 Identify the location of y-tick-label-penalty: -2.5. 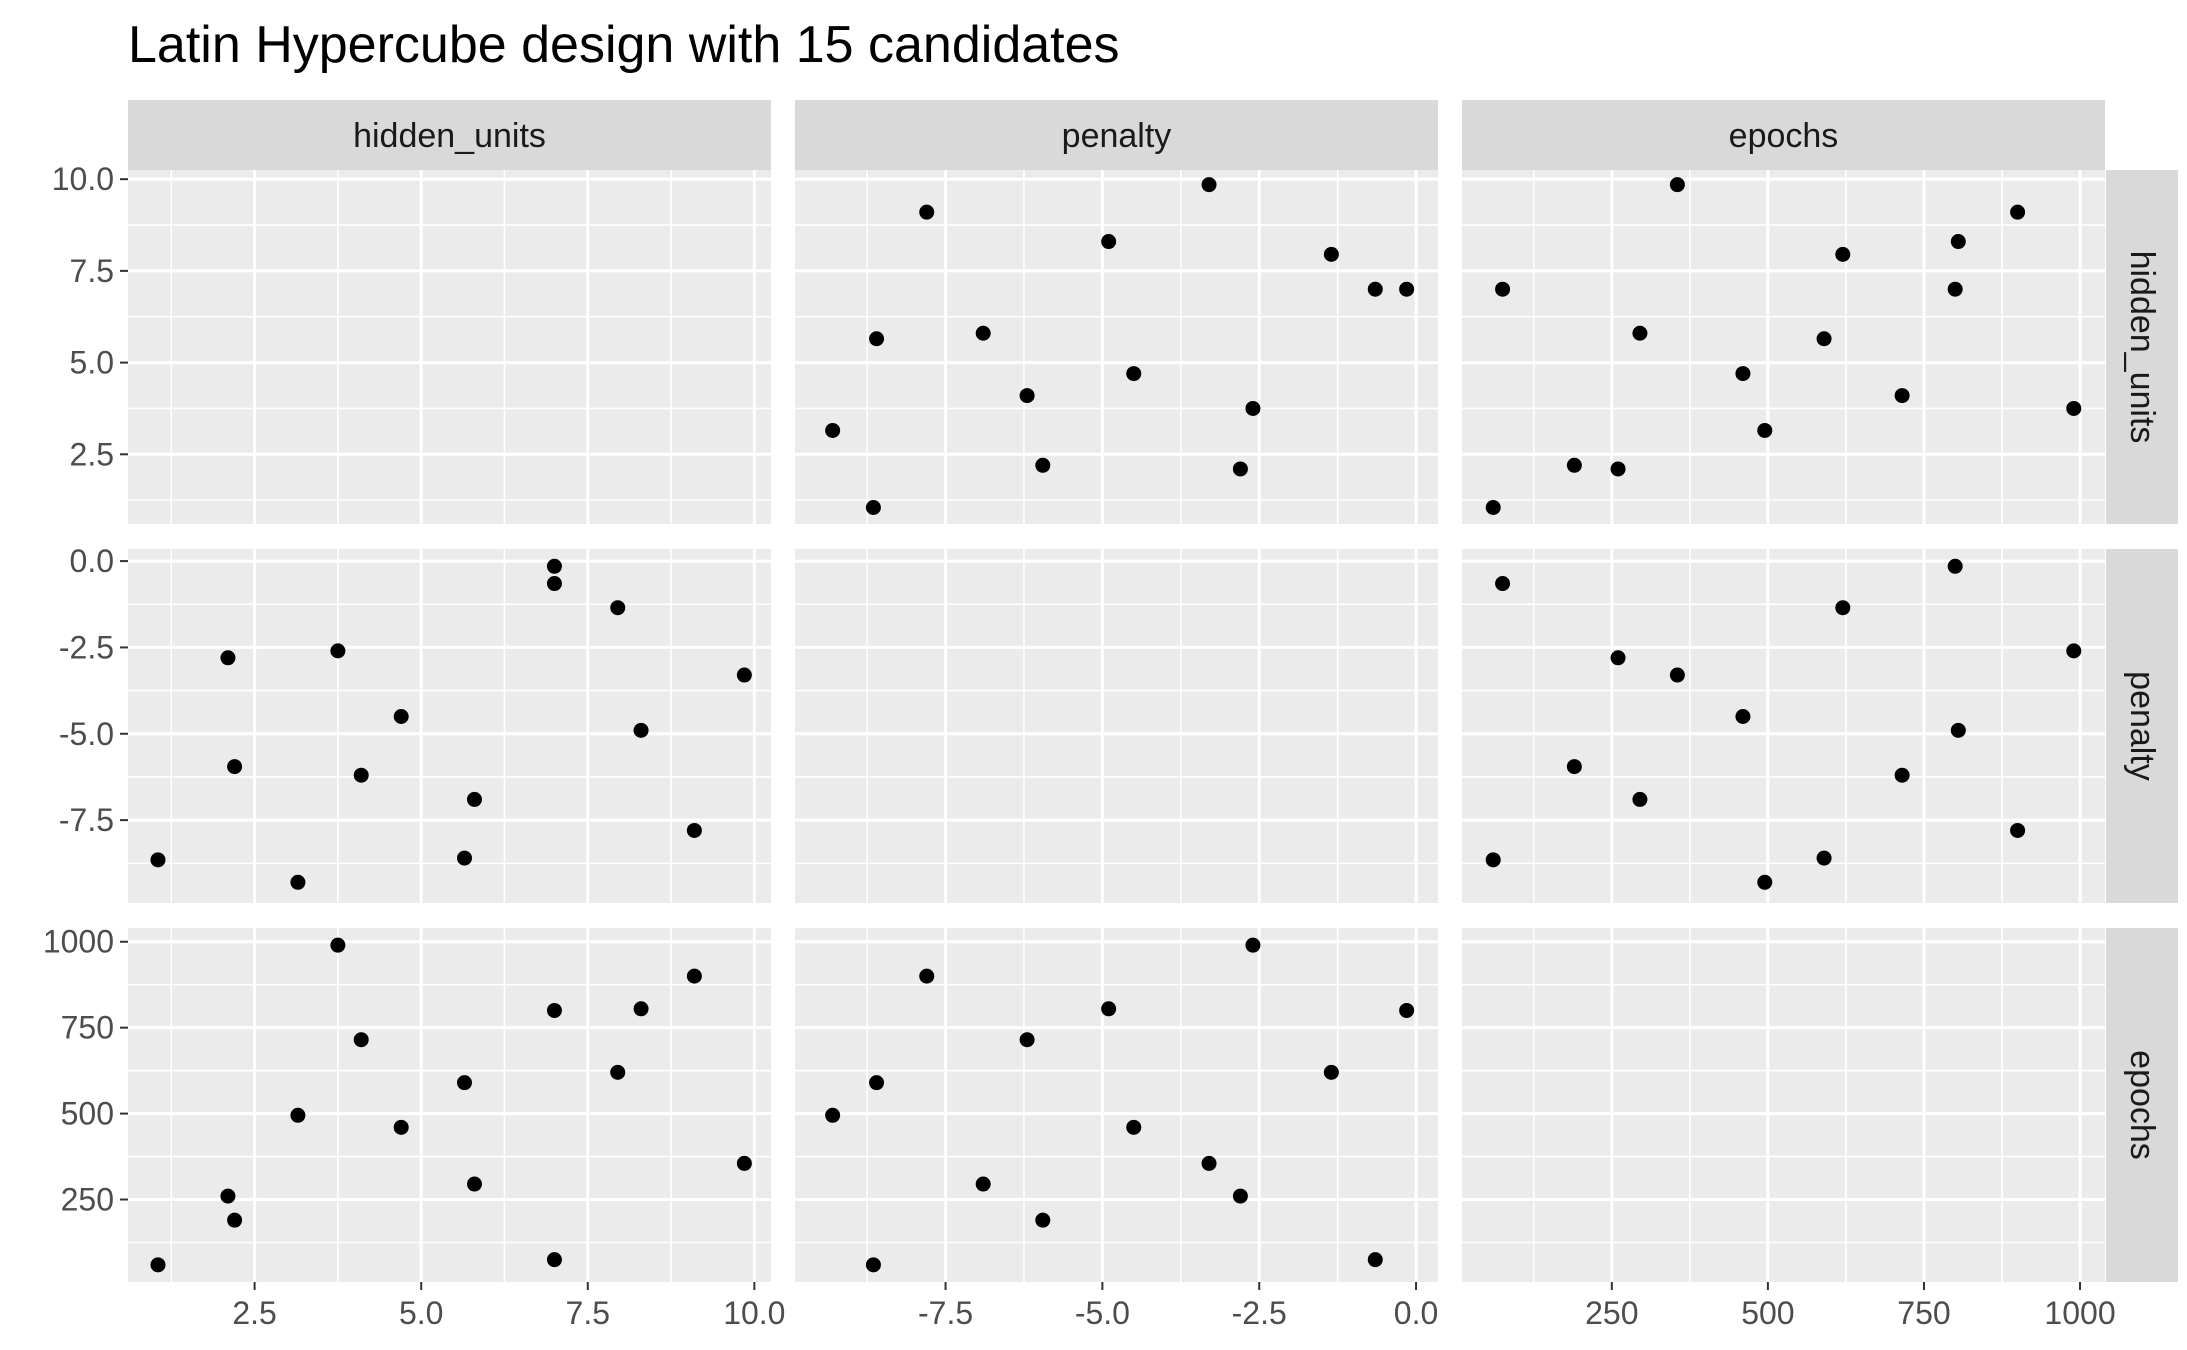
(86, 647).